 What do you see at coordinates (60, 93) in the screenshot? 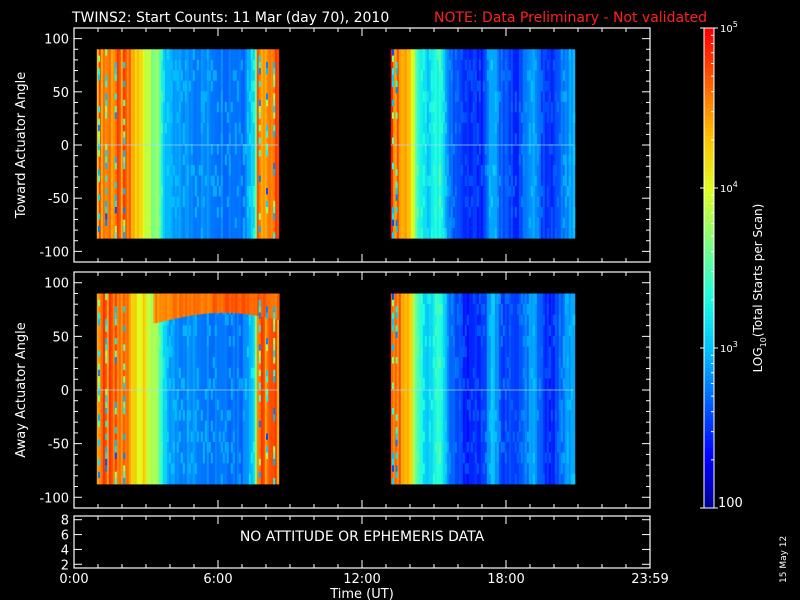
I see `y-tick-label: 50` at bounding box center [60, 93].